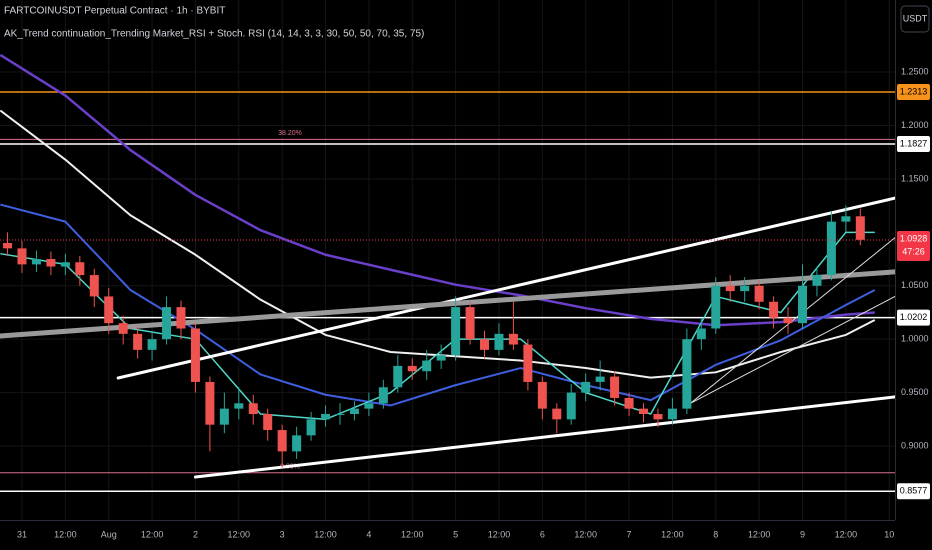 The height and width of the screenshot is (550, 932). I want to click on y-tick-label: 1.0500, so click(915, 285).